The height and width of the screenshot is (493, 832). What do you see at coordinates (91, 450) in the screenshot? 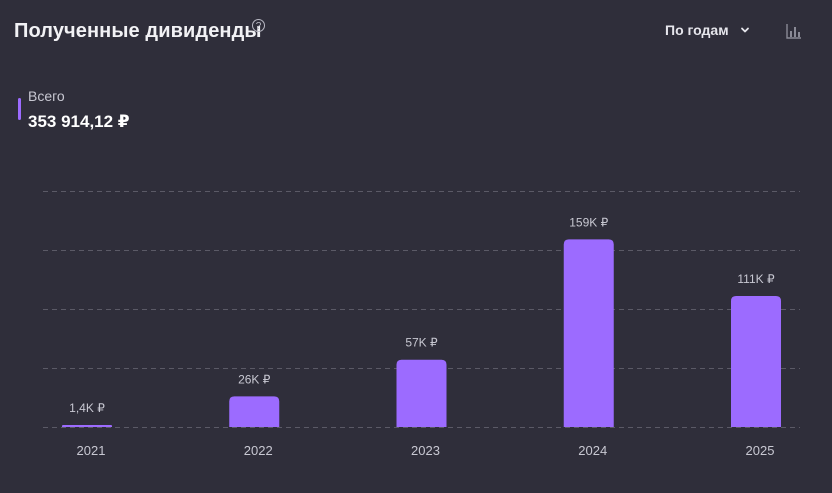
I see `x-tick-label: 2021` at bounding box center [91, 450].